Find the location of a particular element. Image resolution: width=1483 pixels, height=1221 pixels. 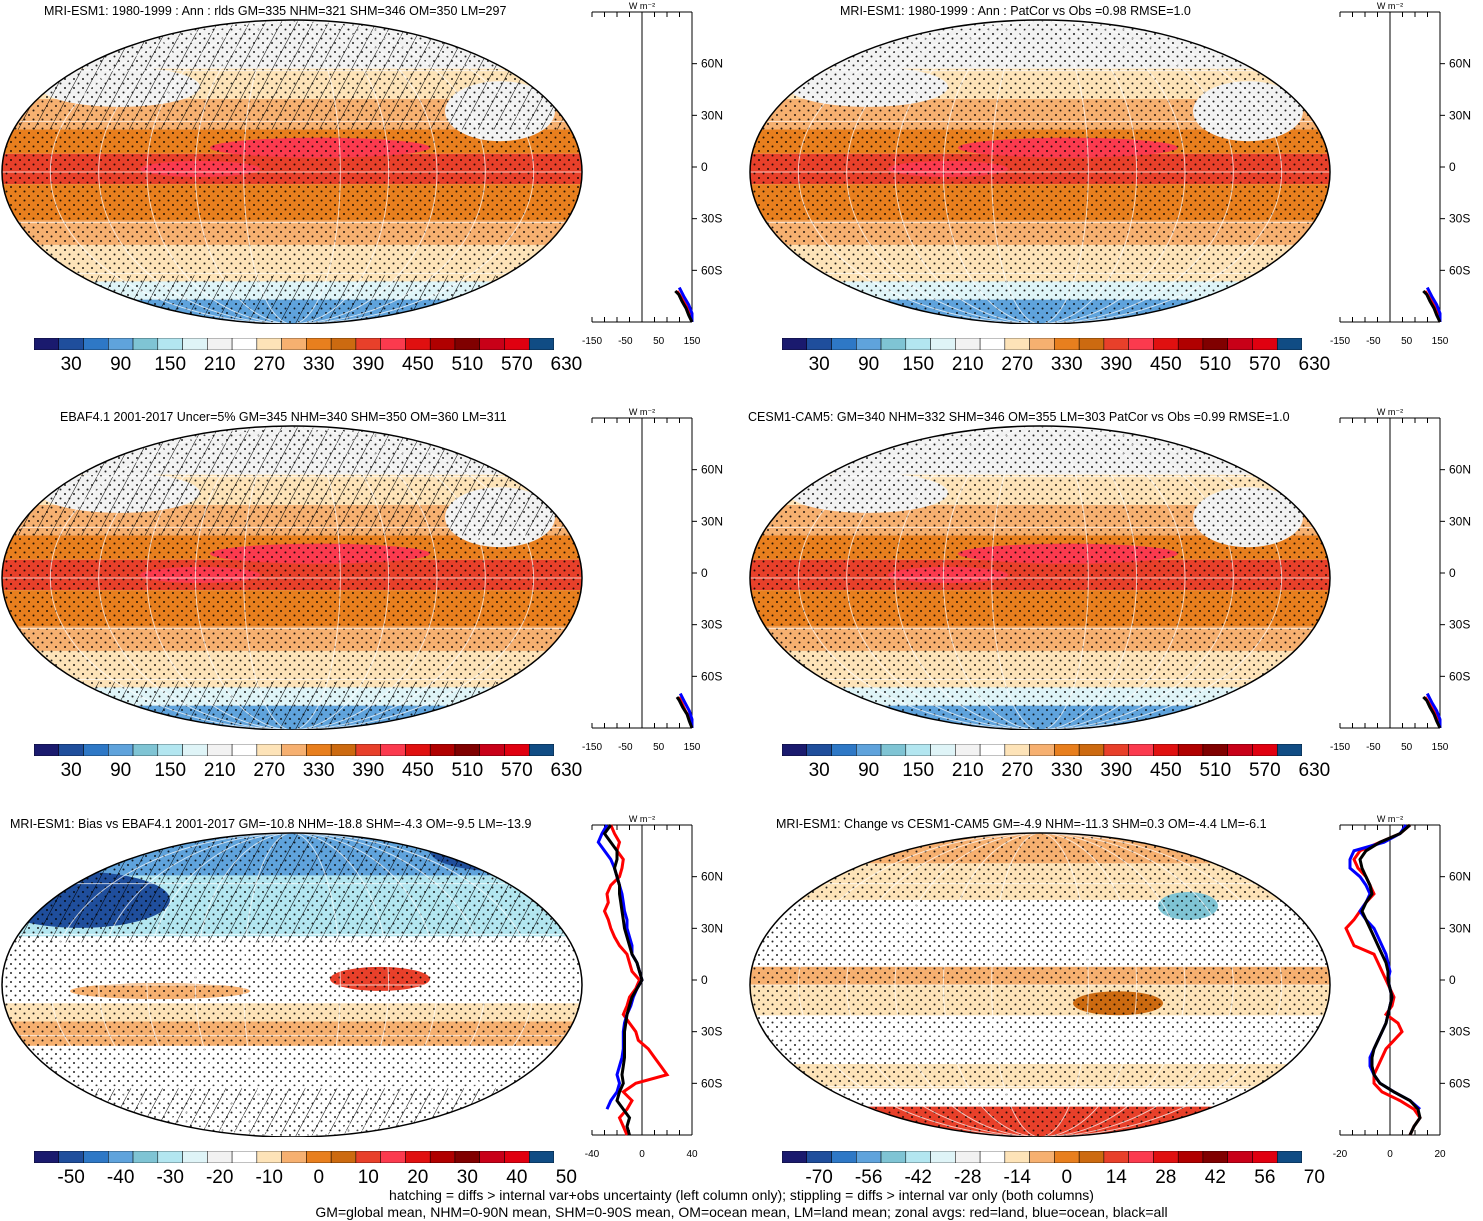

colorbar-tick-label: 56 is located at coordinates (1265, 1177).